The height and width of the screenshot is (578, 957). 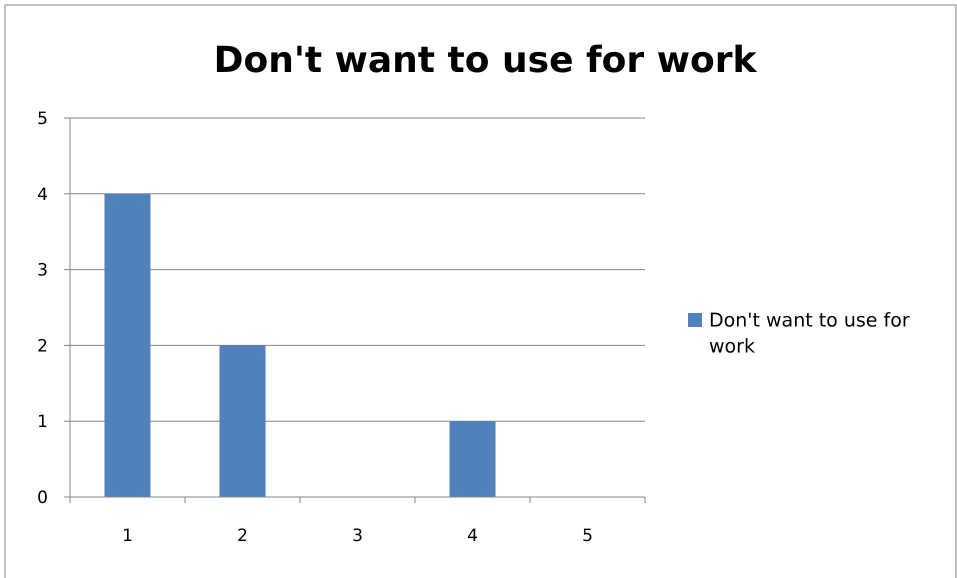 What do you see at coordinates (42, 498) in the screenshot?
I see `y-tick-label: 0` at bounding box center [42, 498].